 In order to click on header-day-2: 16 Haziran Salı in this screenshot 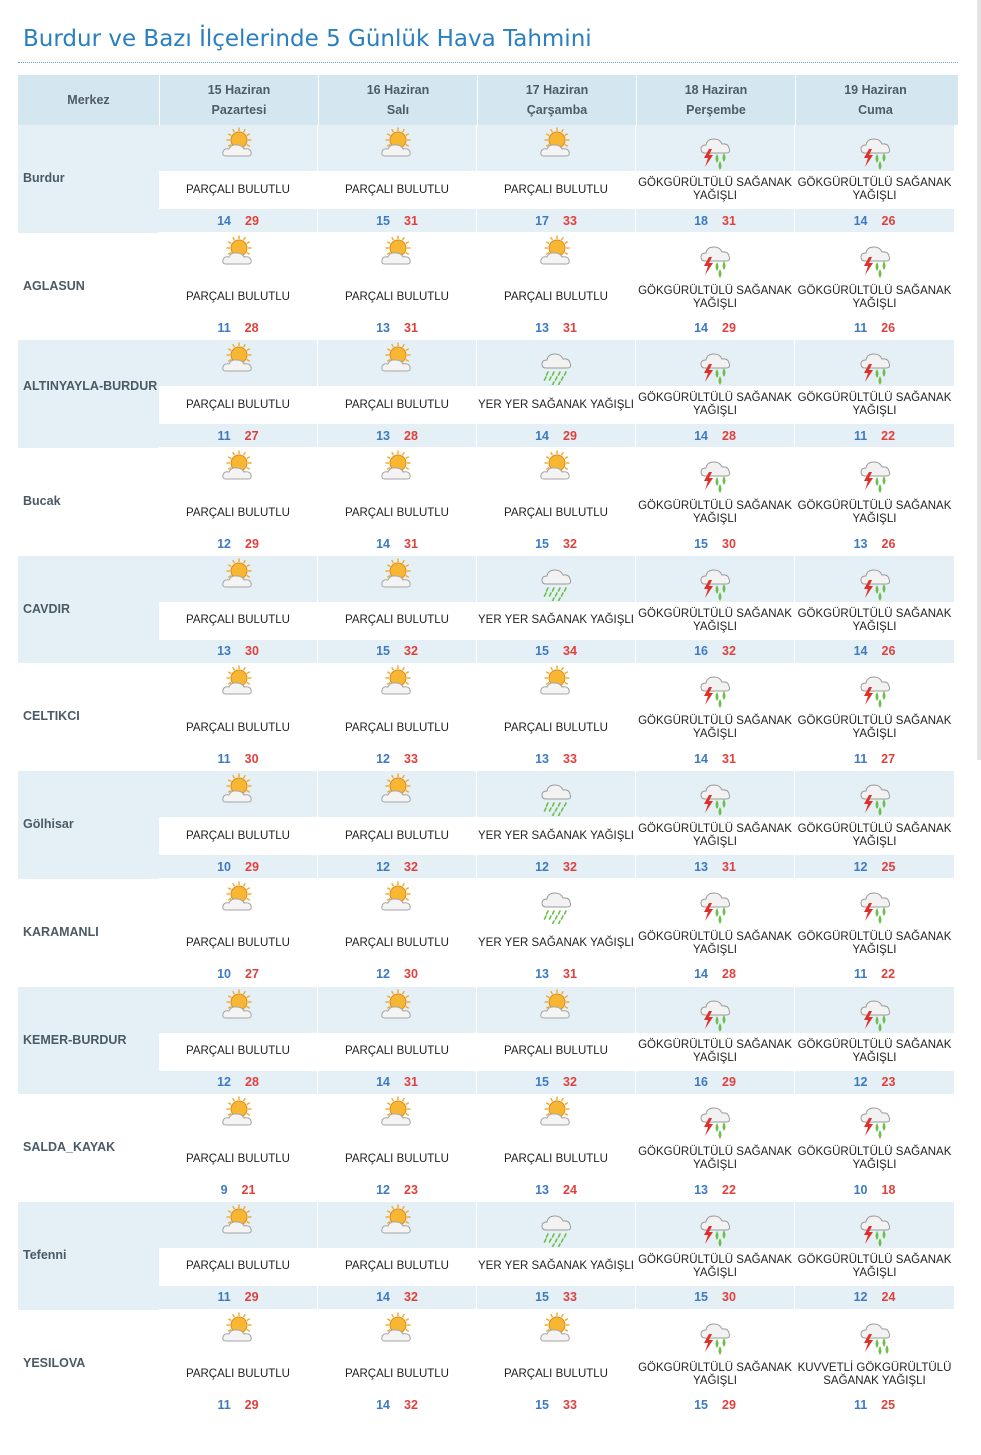, I will do `click(398, 100)`.